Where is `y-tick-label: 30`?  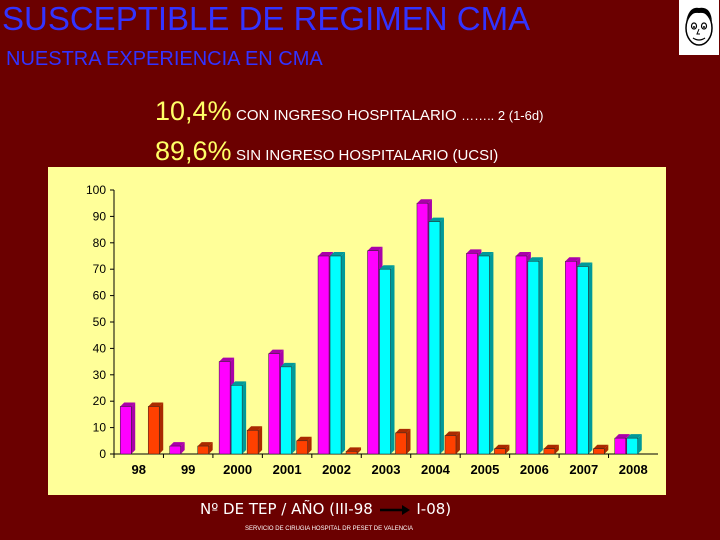 y-tick-label: 30 is located at coordinates (100, 375).